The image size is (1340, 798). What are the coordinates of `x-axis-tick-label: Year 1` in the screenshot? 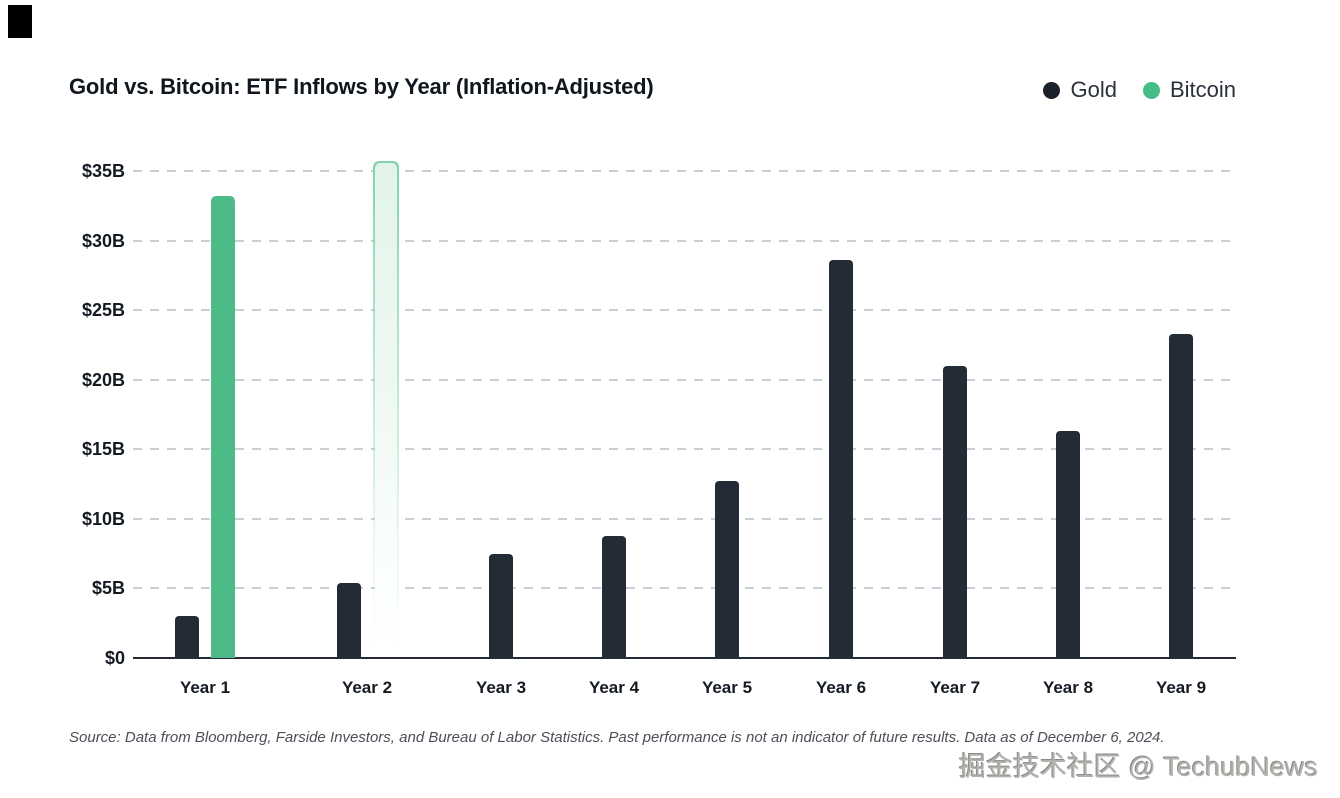 It's located at (205, 687).